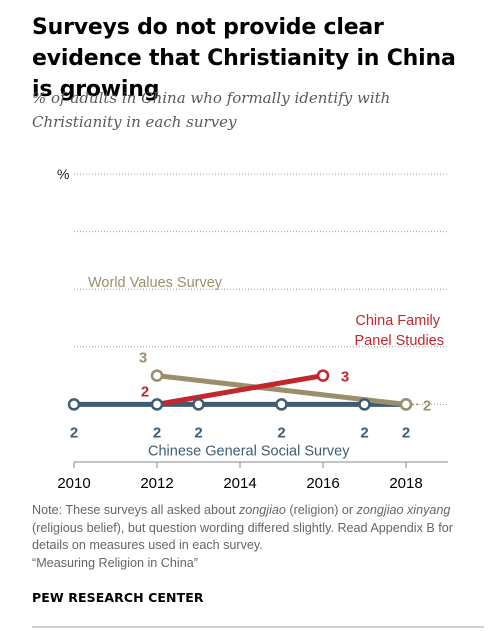 This screenshot has width=489, height=631. Describe the element at coordinates (321, 510) in the screenshot. I see `note-text: (religion) or` at that location.